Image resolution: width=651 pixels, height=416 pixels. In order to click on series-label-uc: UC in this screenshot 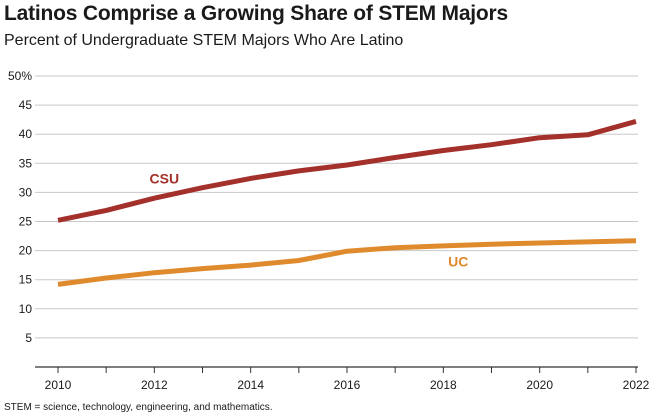, I will do `click(458, 261)`.